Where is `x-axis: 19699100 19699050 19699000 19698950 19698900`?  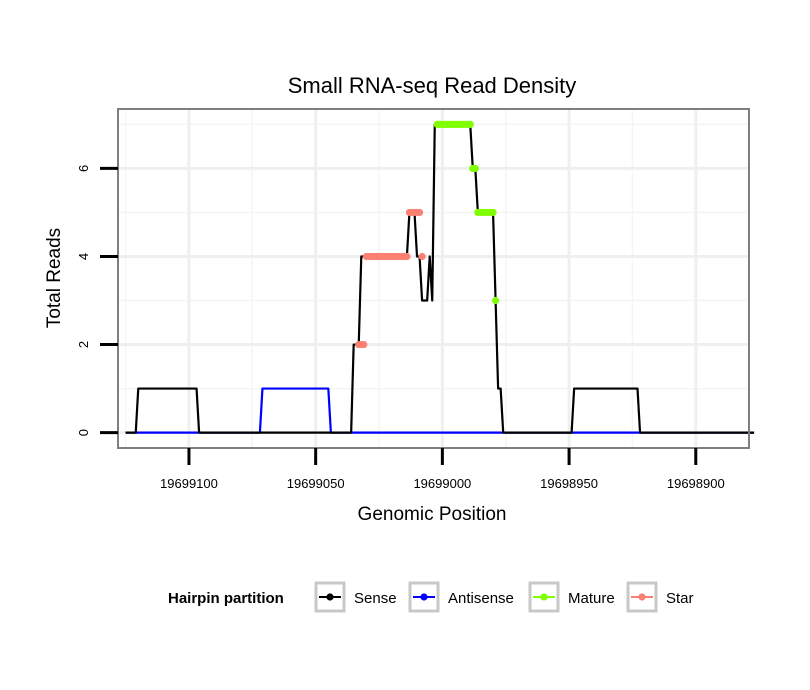 x-axis: 19699100 19699050 19699000 19698950 19698900 is located at coordinates (442, 469).